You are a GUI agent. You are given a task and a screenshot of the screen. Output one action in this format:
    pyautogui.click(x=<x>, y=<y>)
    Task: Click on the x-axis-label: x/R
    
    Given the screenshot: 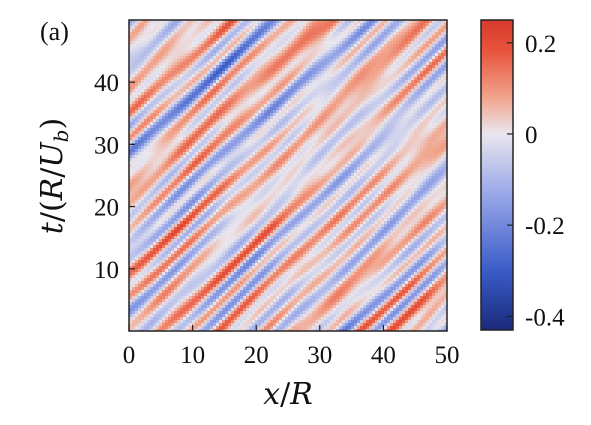 What is the action you would take?
    pyautogui.click(x=288, y=394)
    